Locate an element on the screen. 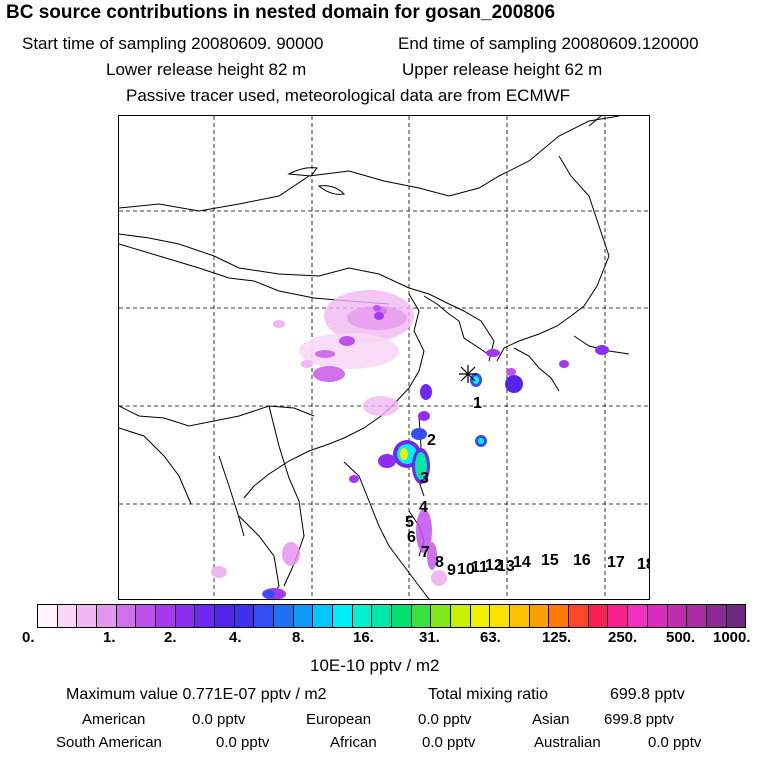 The height and width of the screenshot is (768, 768). total-mixing-value: 699.8 pptv is located at coordinates (647, 694).